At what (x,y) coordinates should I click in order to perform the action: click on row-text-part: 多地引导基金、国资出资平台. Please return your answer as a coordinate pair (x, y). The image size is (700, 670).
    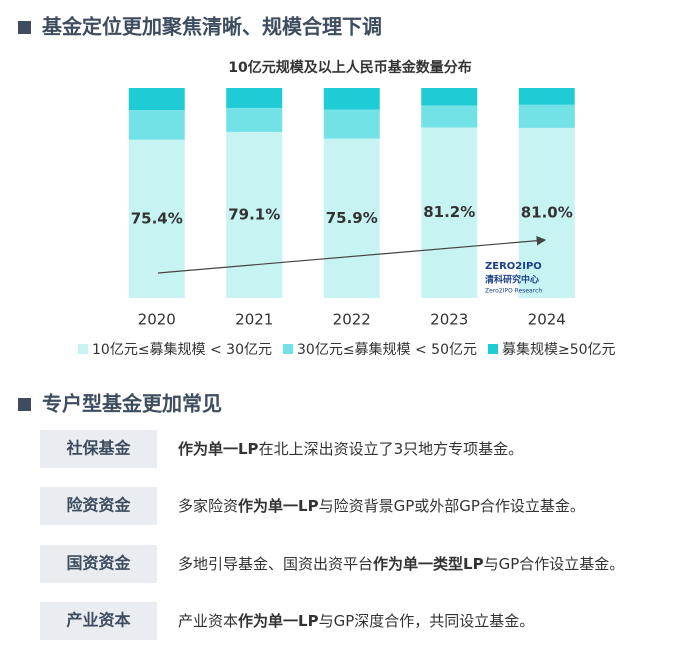
    Looking at the image, I should click on (275, 564).